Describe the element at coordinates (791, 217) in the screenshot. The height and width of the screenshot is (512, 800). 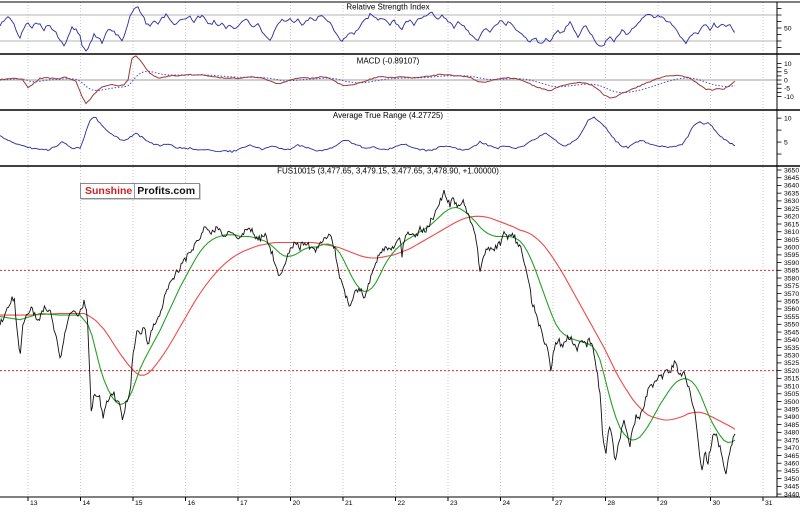
I see `price-axis-label: 3620` at that location.